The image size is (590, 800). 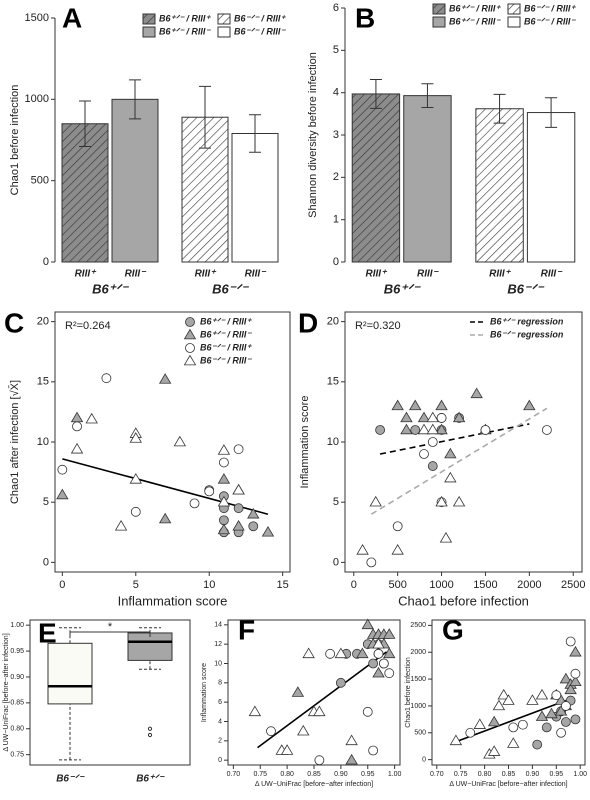 What do you see at coordinates (485, 585) in the screenshot?
I see `x-tick-label: 1500` at bounding box center [485, 585].